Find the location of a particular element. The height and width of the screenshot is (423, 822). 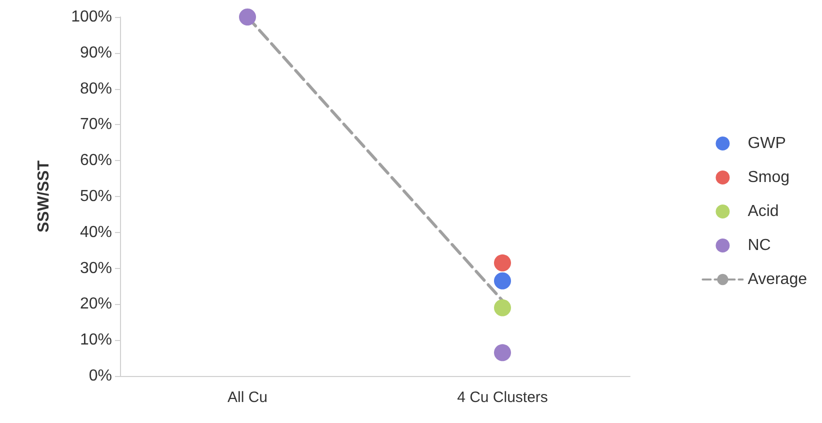

y-tick-label: 0% is located at coordinates (100, 376).